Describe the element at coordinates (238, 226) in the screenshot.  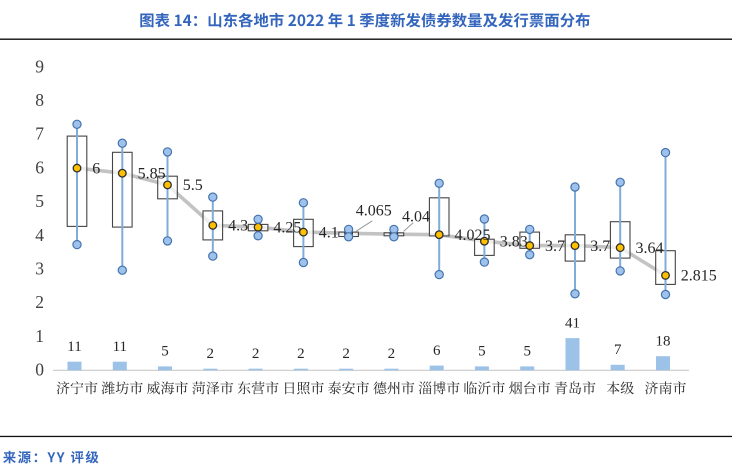
I see `svg-text: 4.3` at that location.